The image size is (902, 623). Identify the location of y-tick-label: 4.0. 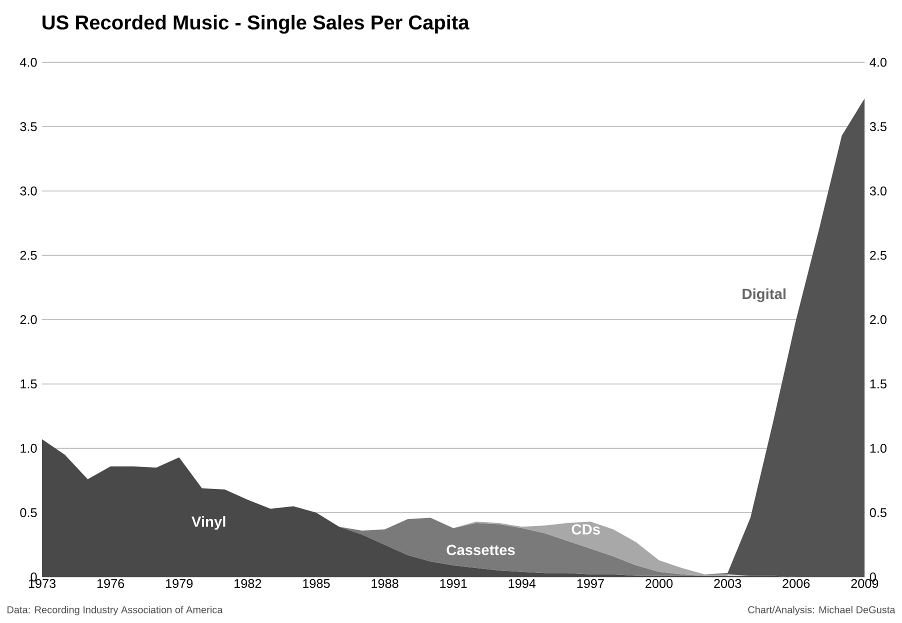
(28, 62).